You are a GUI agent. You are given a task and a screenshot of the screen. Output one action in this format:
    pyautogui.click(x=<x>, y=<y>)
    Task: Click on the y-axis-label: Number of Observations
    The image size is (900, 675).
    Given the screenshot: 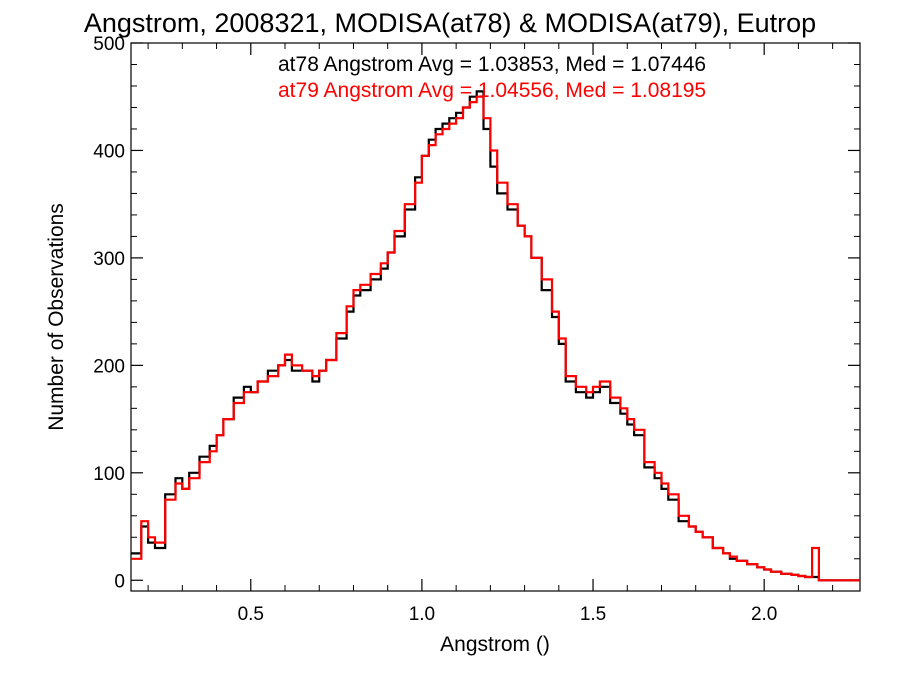 What is the action you would take?
    pyautogui.click(x=56, y=317)
    